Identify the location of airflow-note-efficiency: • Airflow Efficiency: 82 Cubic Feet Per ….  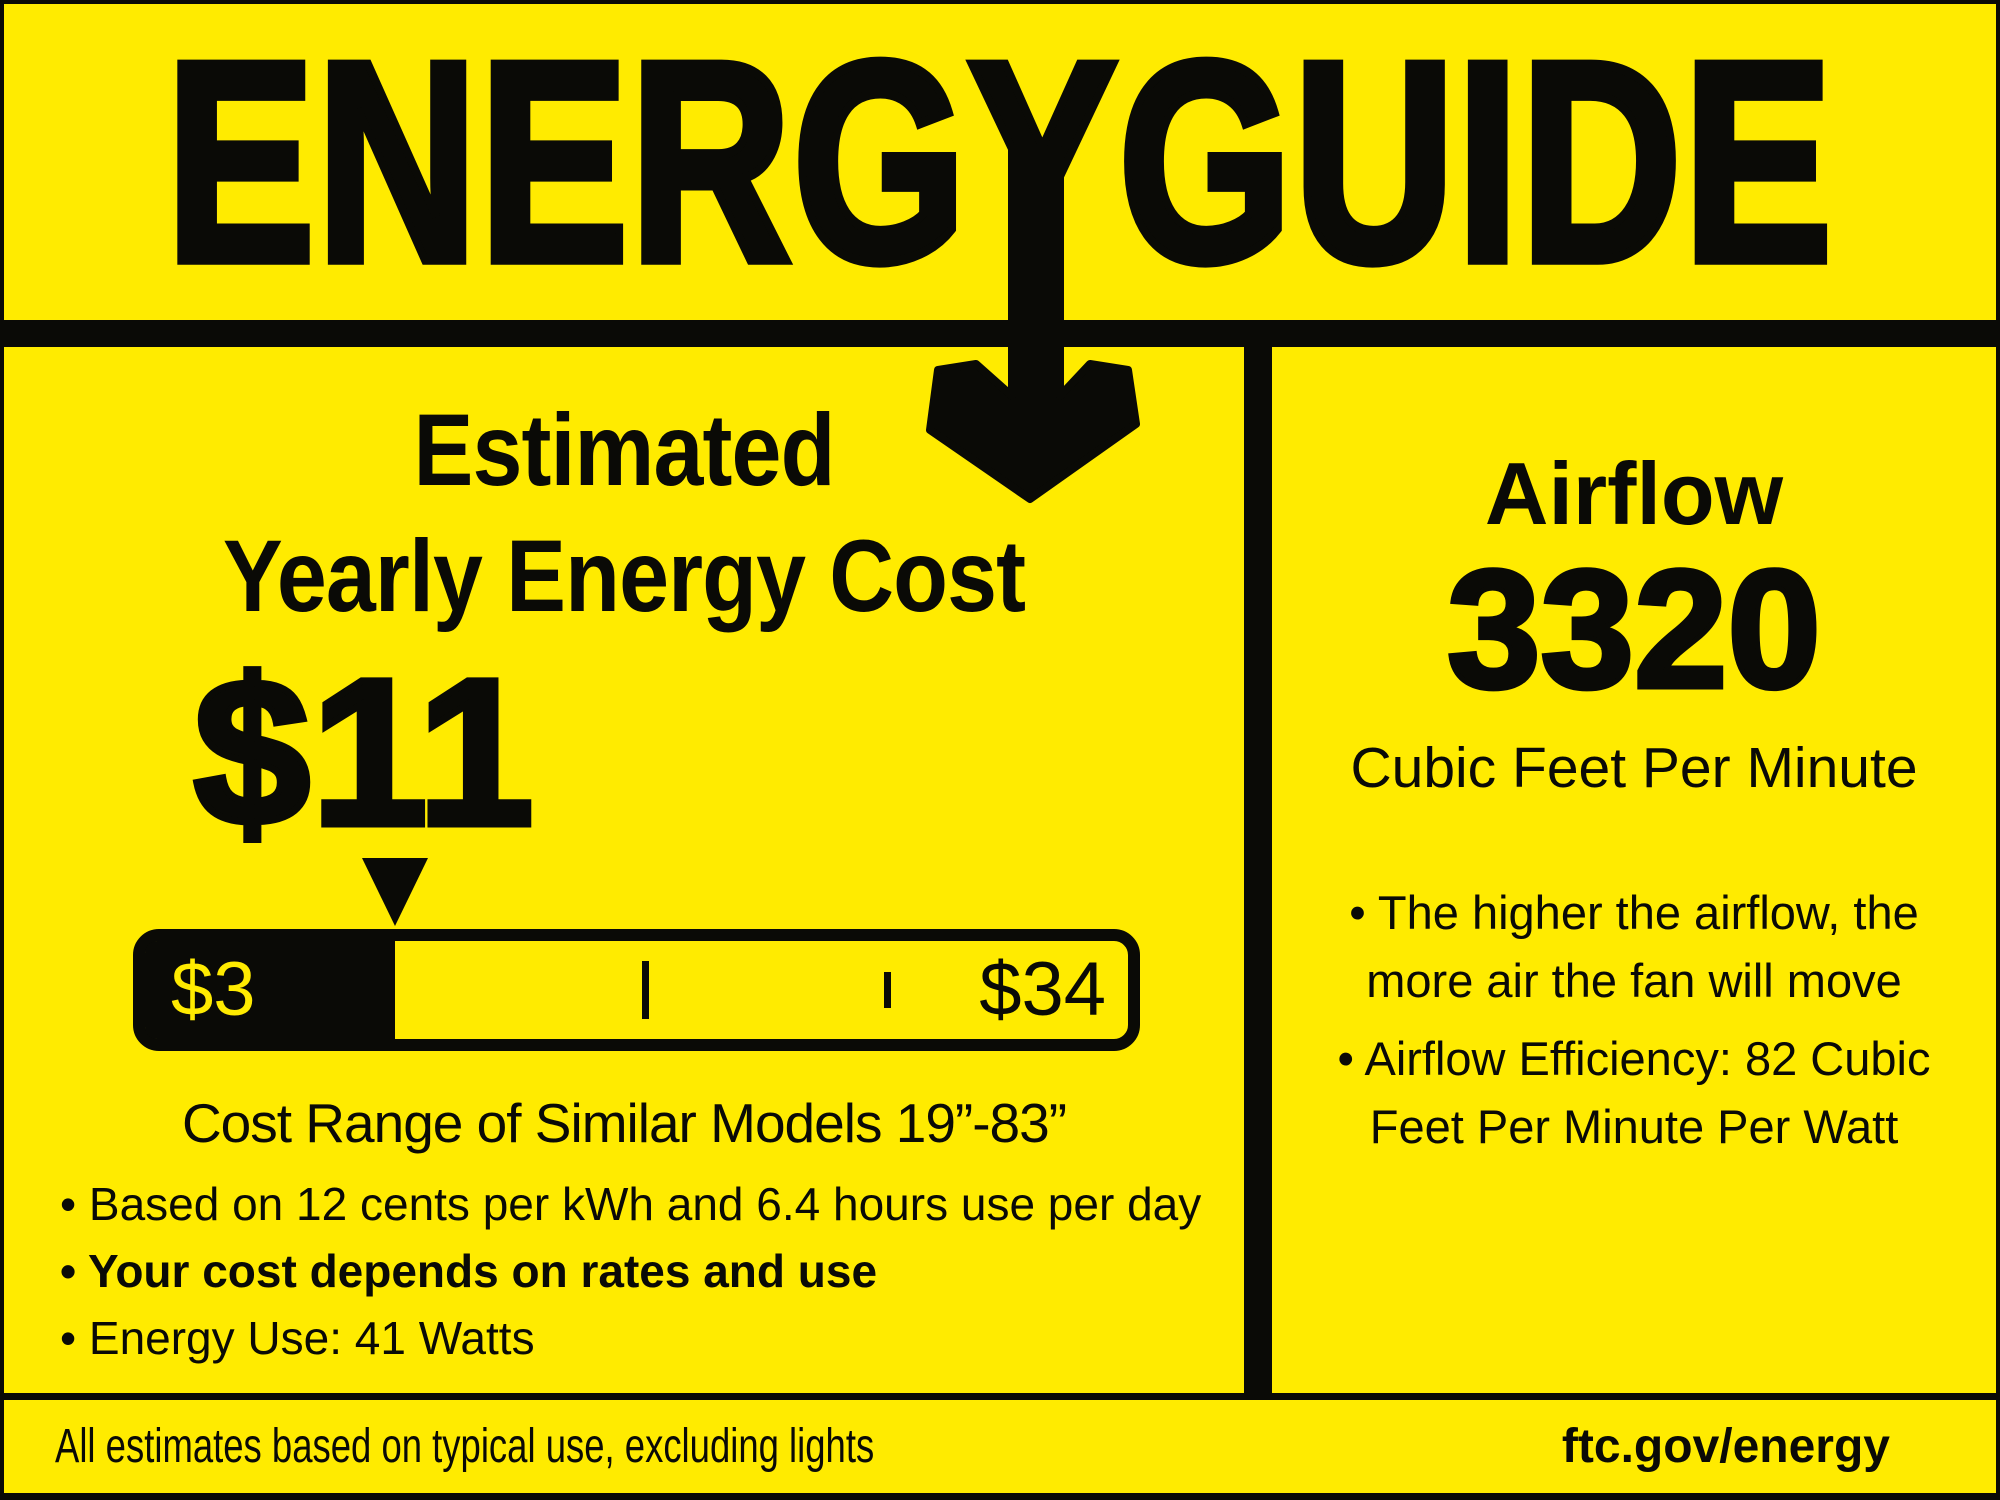
(1634, 1093).